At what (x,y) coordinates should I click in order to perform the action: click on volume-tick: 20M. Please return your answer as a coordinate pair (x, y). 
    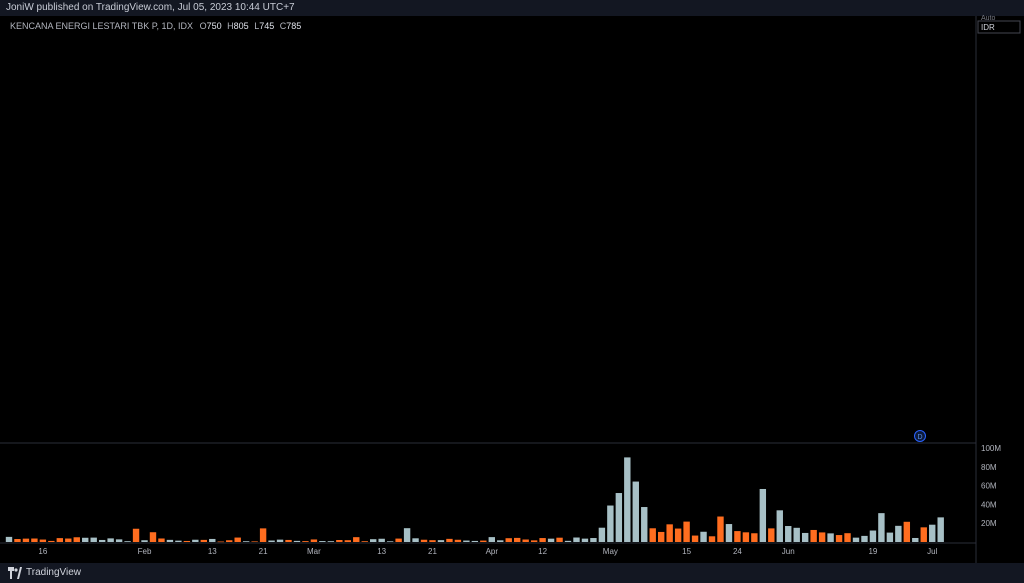
    Looking at the image, I should click on (989, 523).